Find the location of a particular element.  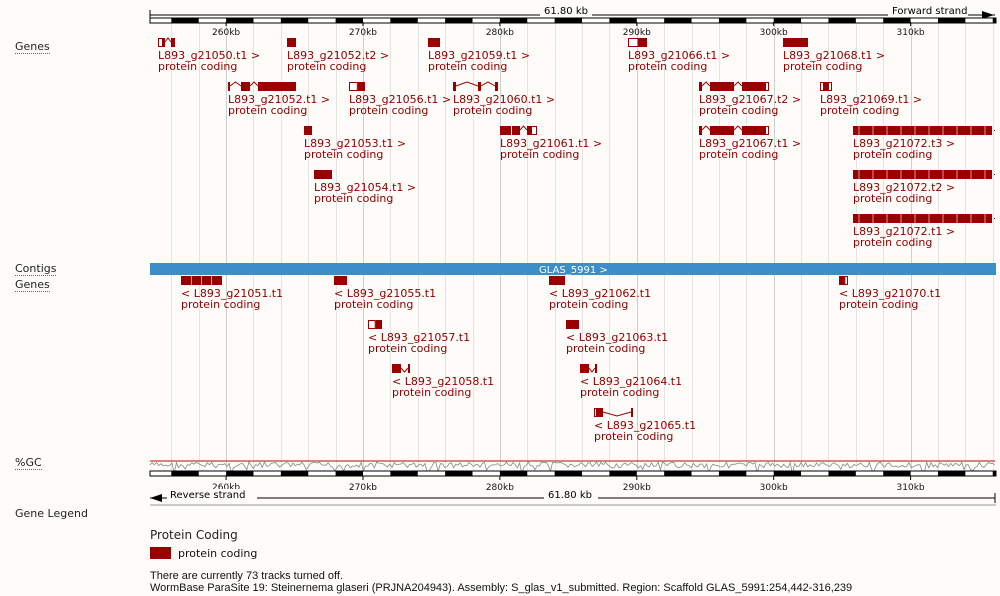

contig-bar is located at coordinates (573, 269).